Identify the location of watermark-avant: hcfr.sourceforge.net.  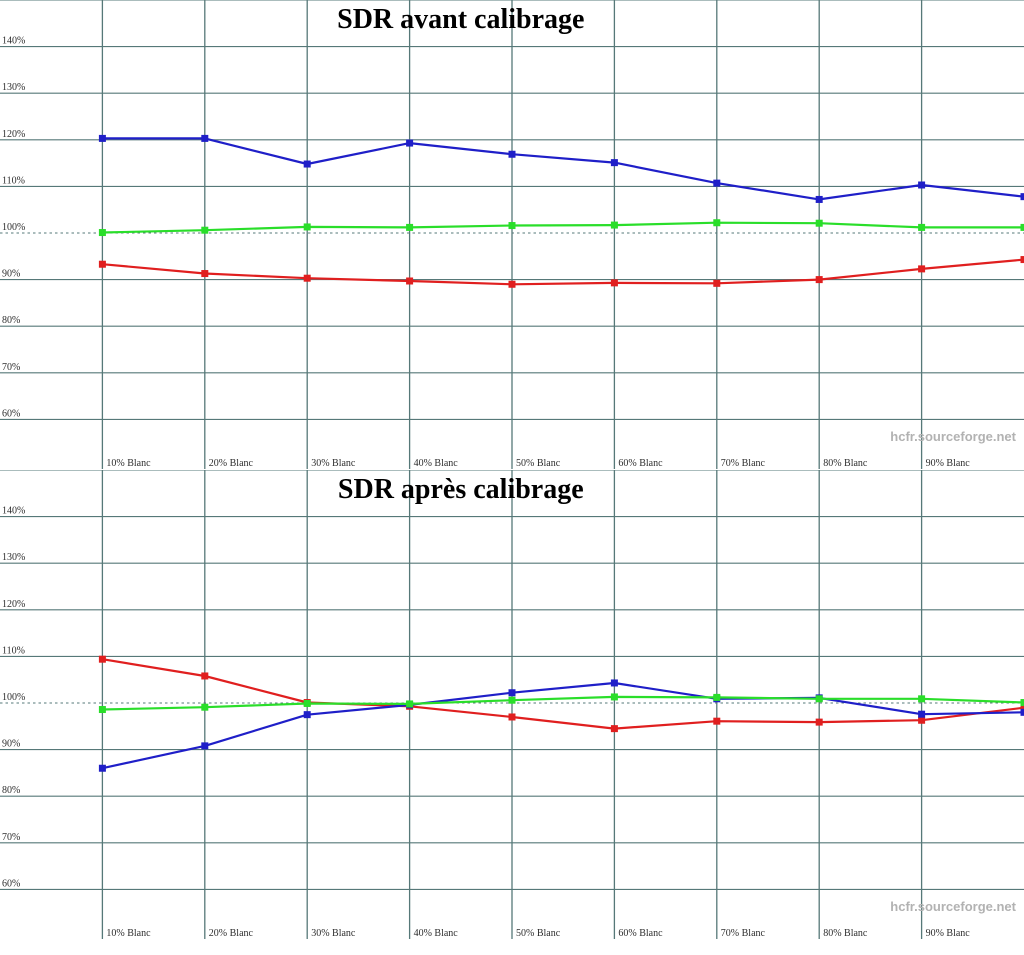
(953, 436).